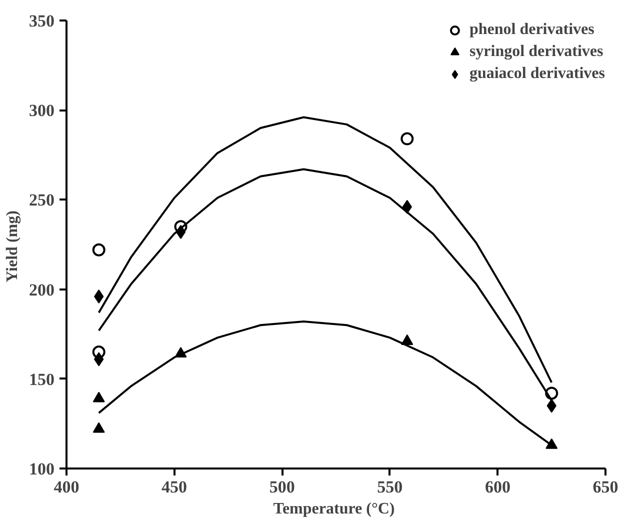 The image size is (644, 523). I want to click on y-tick-label: 100, so click(41, 469).